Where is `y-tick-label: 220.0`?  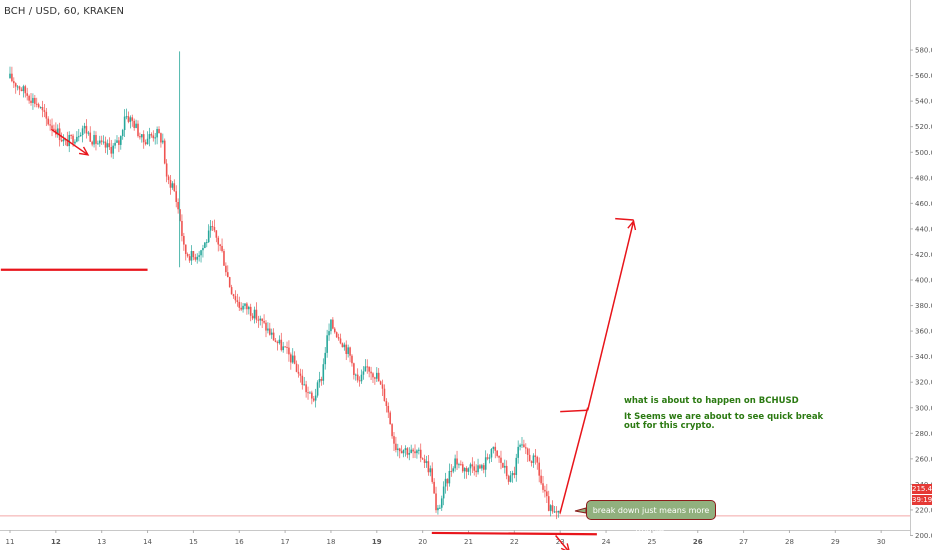
y-tick-label: 220.0 is located at coordinates (923, 510).